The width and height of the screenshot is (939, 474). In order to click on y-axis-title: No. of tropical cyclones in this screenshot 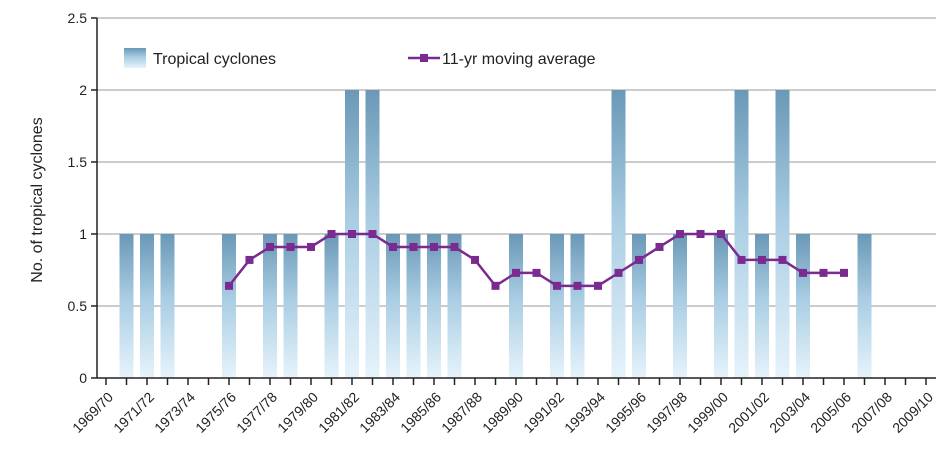, I will do `click(37, 199)`.